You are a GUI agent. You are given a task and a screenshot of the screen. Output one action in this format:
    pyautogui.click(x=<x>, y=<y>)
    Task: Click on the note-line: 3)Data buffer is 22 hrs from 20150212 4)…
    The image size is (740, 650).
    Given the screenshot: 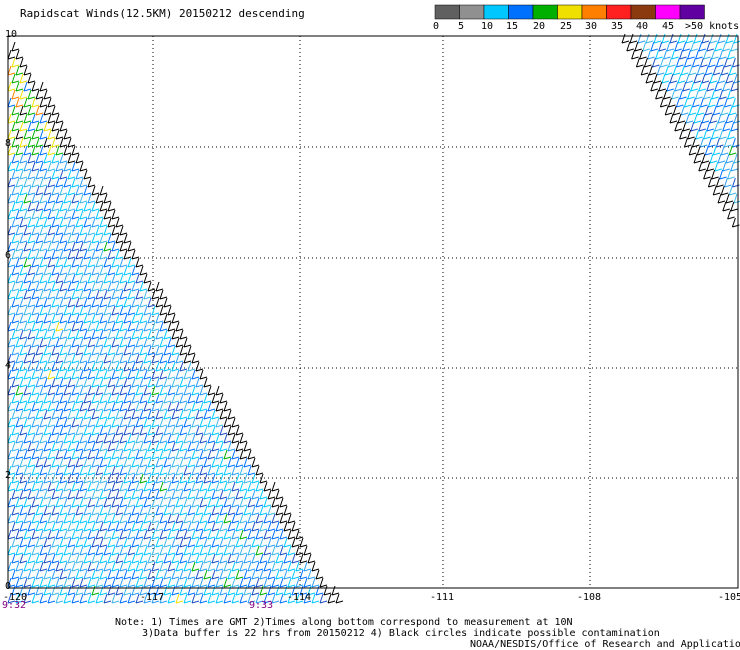 What is the action you would take?
    pyautogui.click(x=401, y=633)
    